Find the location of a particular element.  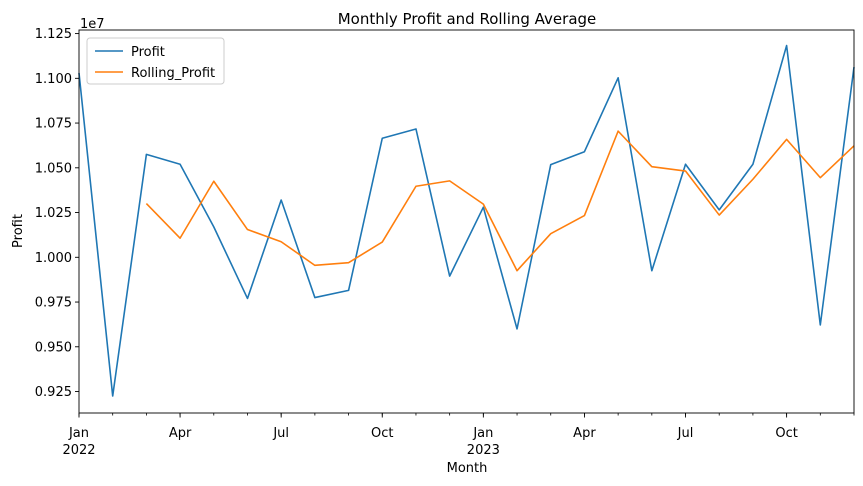

y-tick-label: 1.025 is located at coordinates (53, 213).